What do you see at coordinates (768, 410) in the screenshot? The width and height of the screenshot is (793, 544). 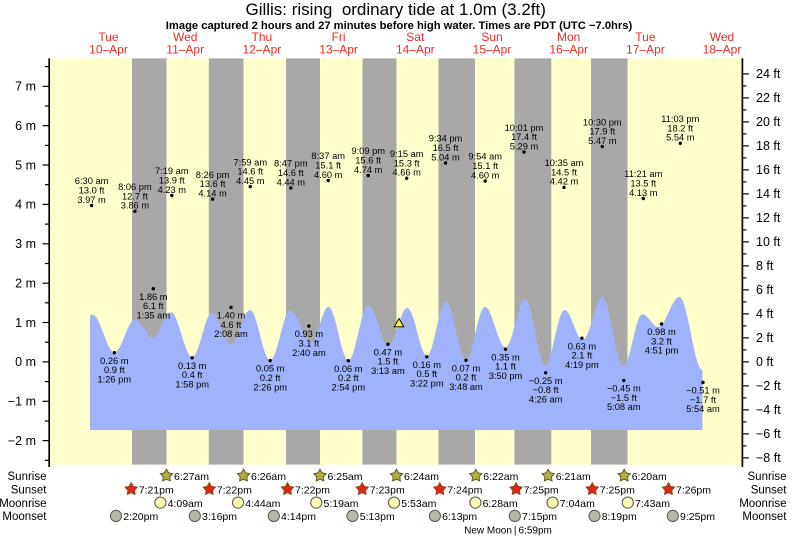 I see `svg-text: −4 ft` at bounding box center [768, 410].